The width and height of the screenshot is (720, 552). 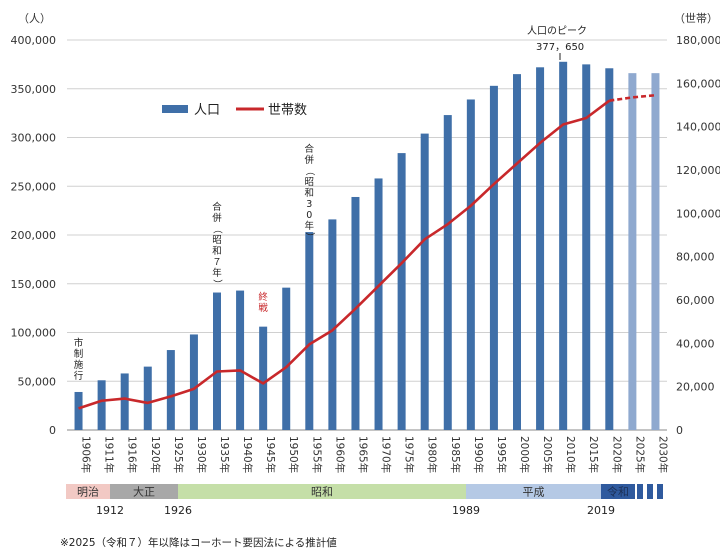 I want to click on x-tick-label: 1916年, so click(x=132, y=454).